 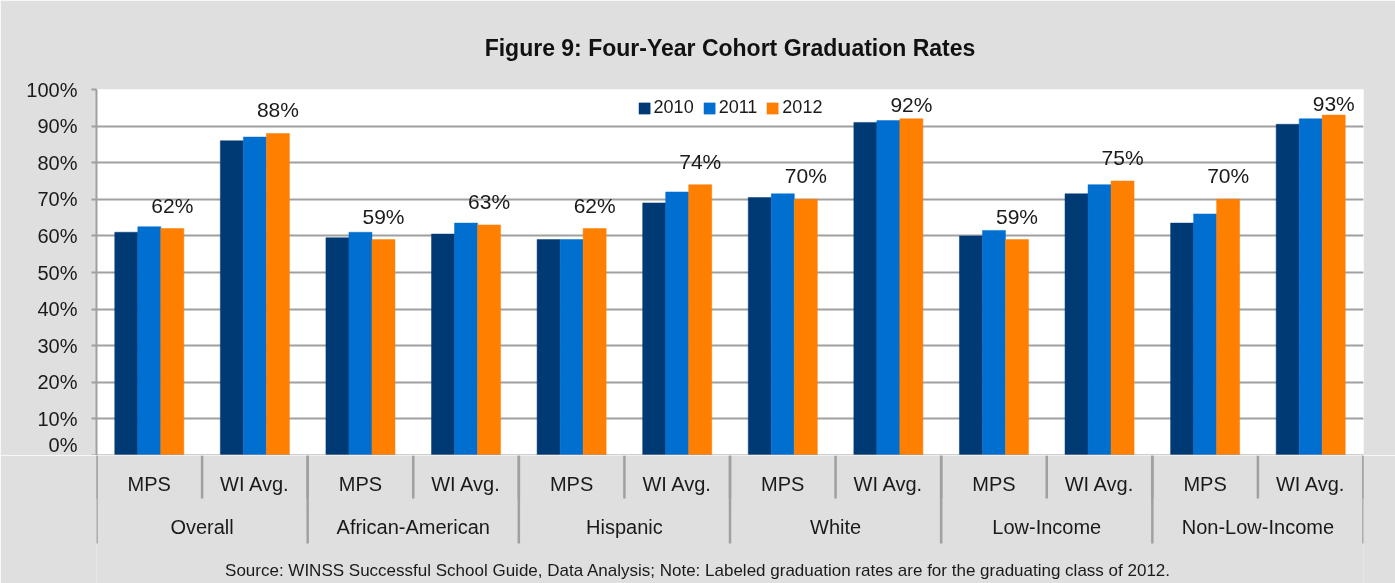 I want to click on legend-label: 2012, so click(x=802, y=107).